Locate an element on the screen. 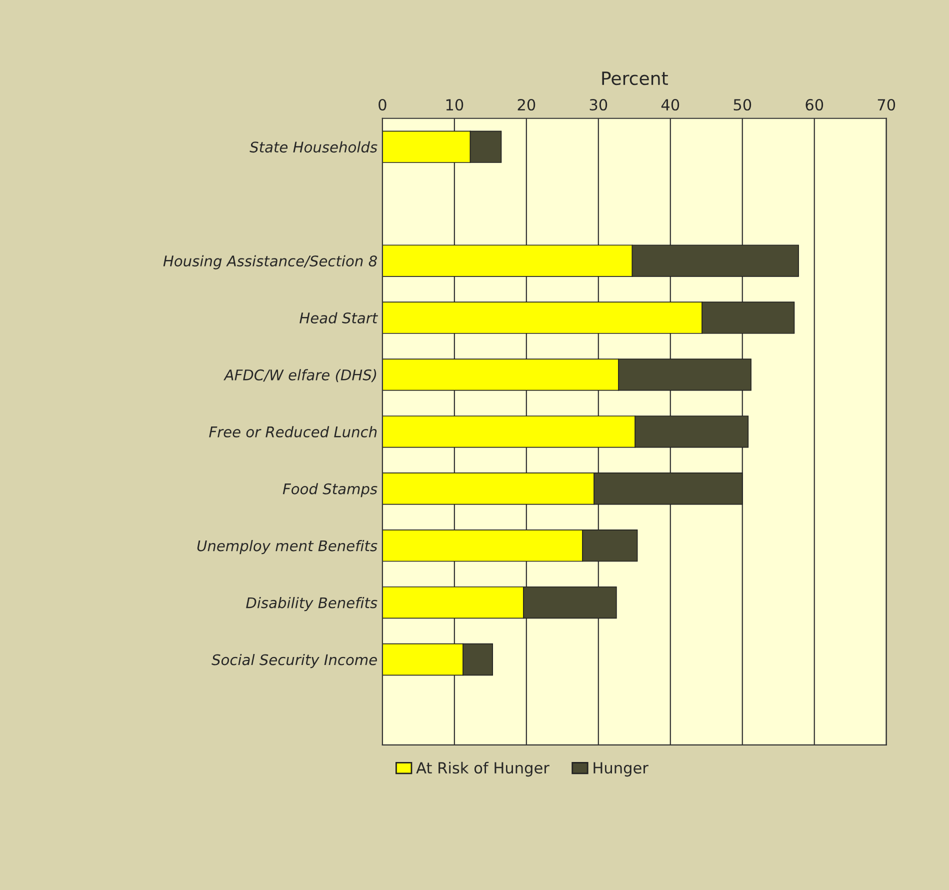 This screenshot has width=949, height=890. x-axis-title: Percent is located at coordinates (635, 79).